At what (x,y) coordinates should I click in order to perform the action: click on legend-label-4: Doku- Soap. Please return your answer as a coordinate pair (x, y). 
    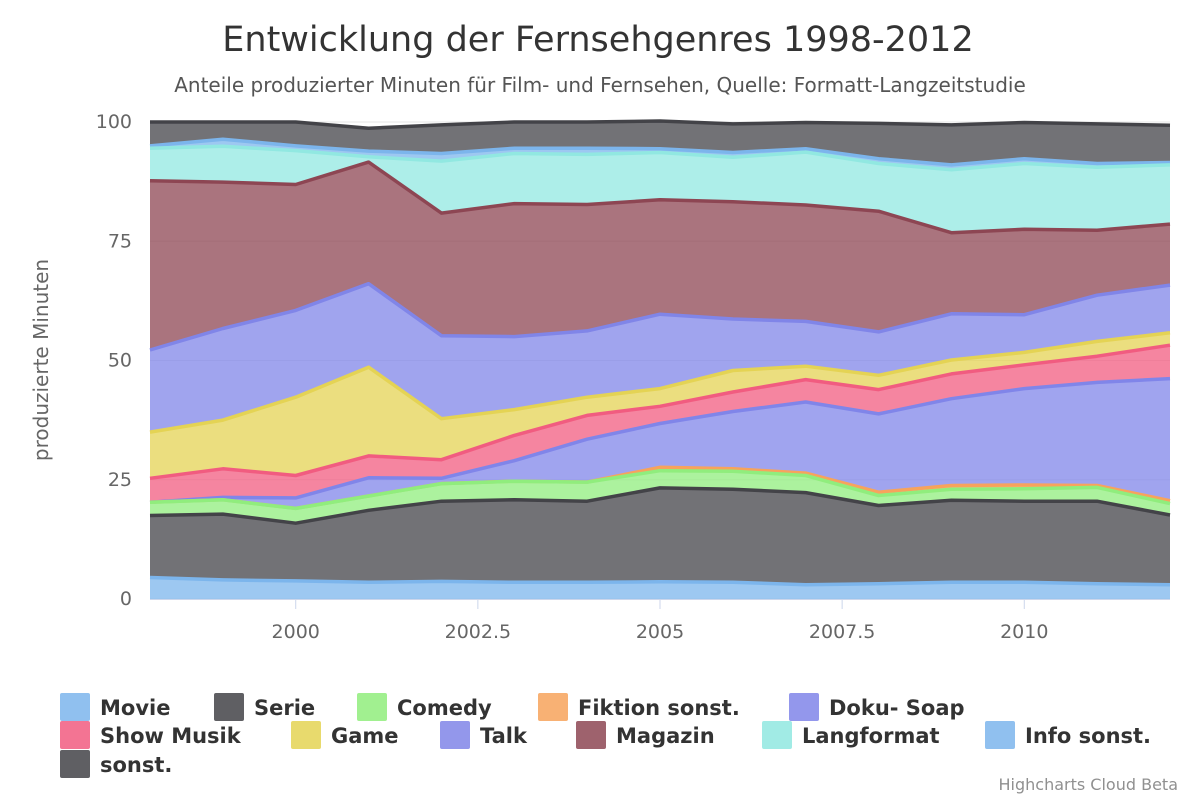
    Looking at the image, I should click on (897, 708).